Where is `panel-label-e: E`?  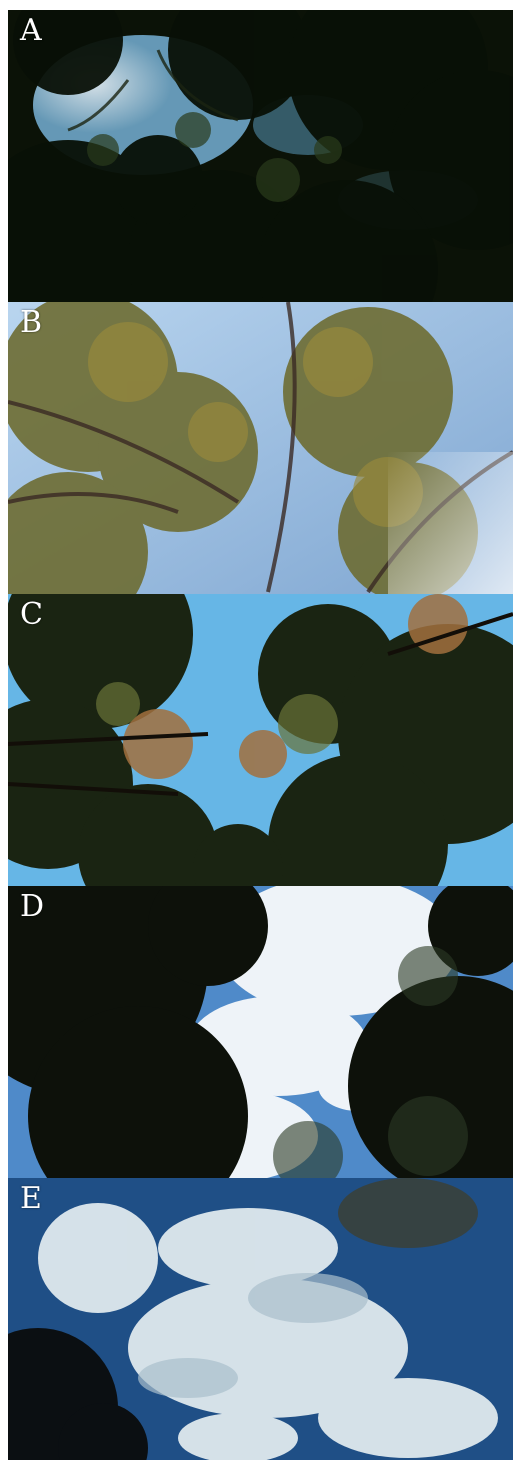 panel-label-e: E is located at coordinates (31, 1198).